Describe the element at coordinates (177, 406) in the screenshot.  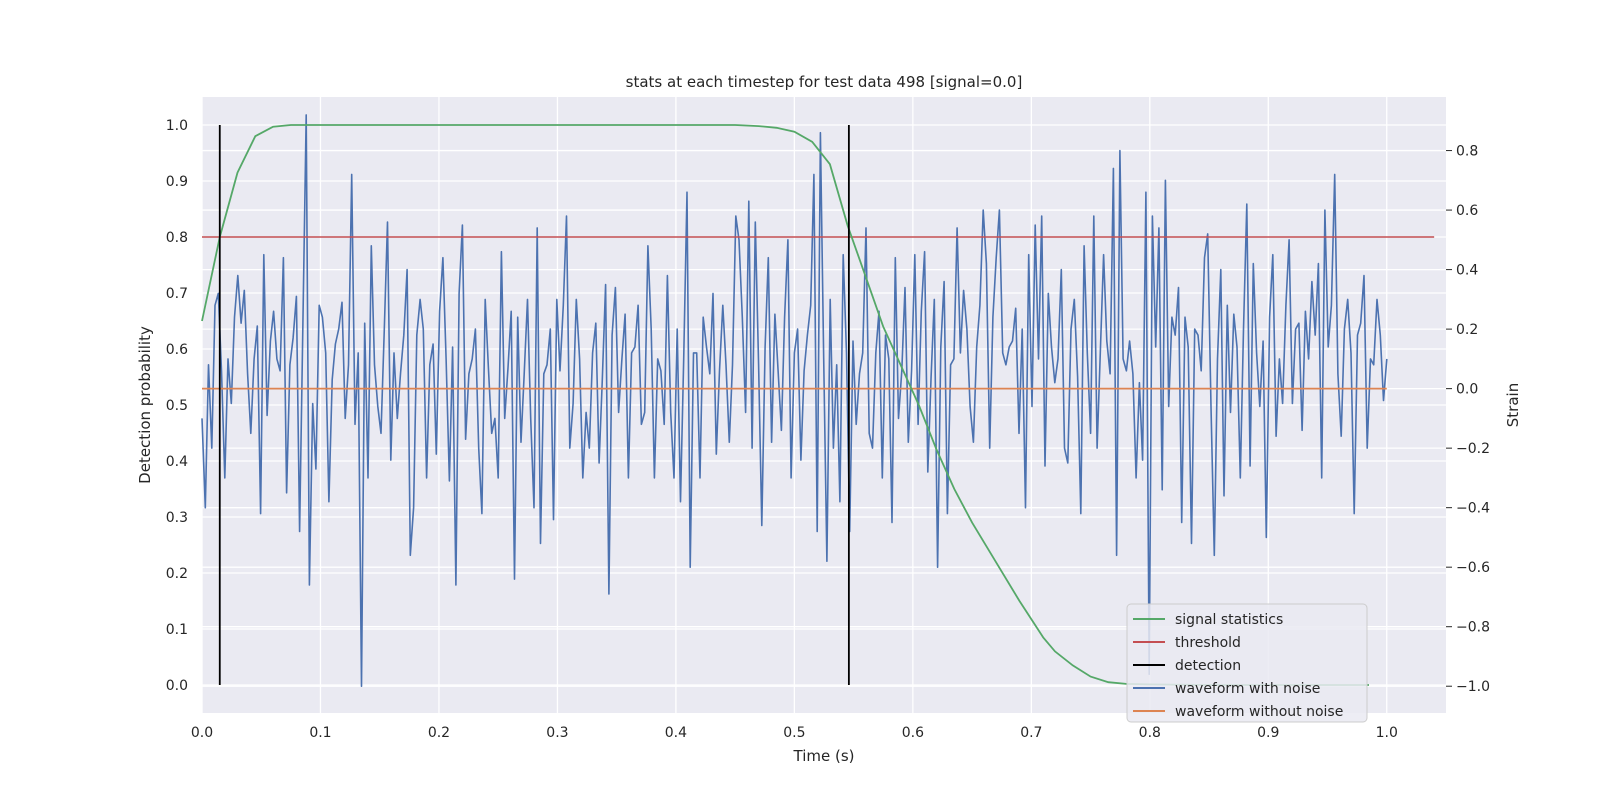
I see `y-tick-label: 0.5` at that location.